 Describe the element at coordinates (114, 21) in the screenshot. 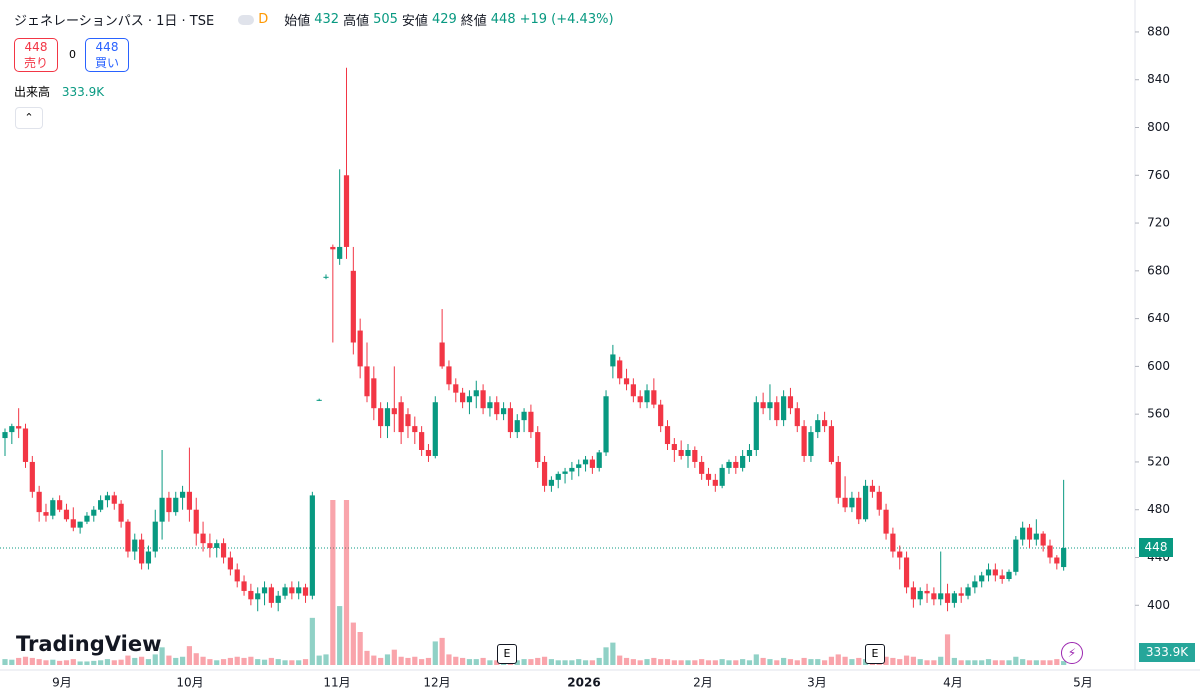

I see `symbol: ジェネレーションパス · 1日 · TSE` at that location.